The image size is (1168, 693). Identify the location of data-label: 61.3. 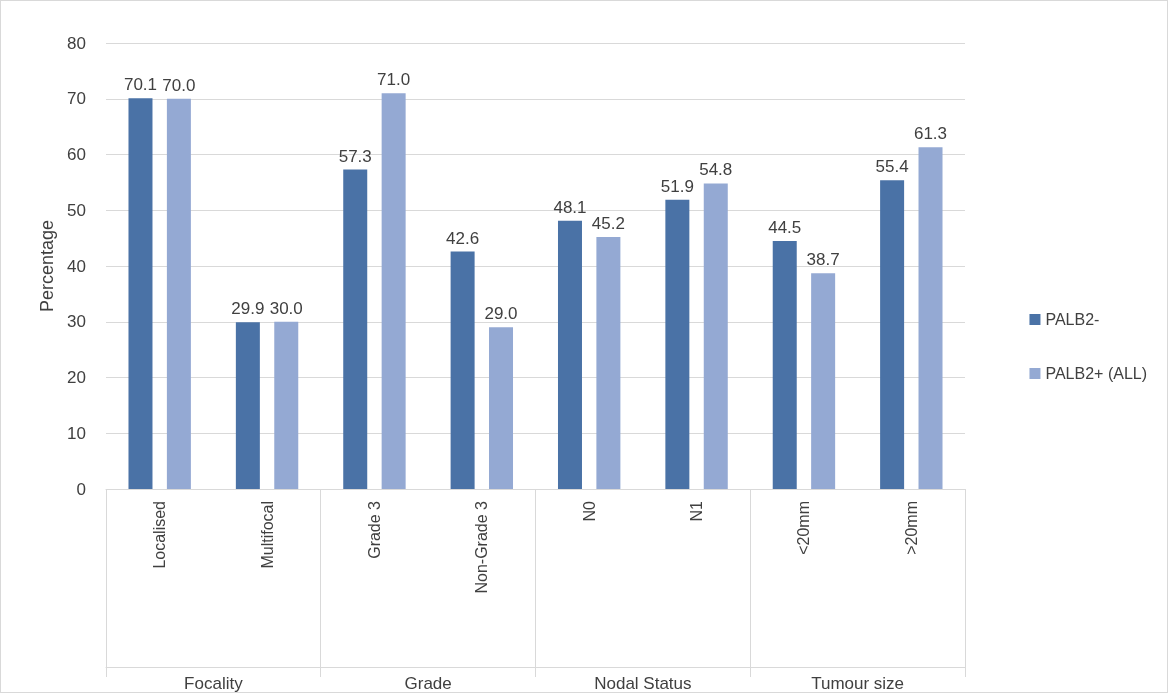
(930, 134).